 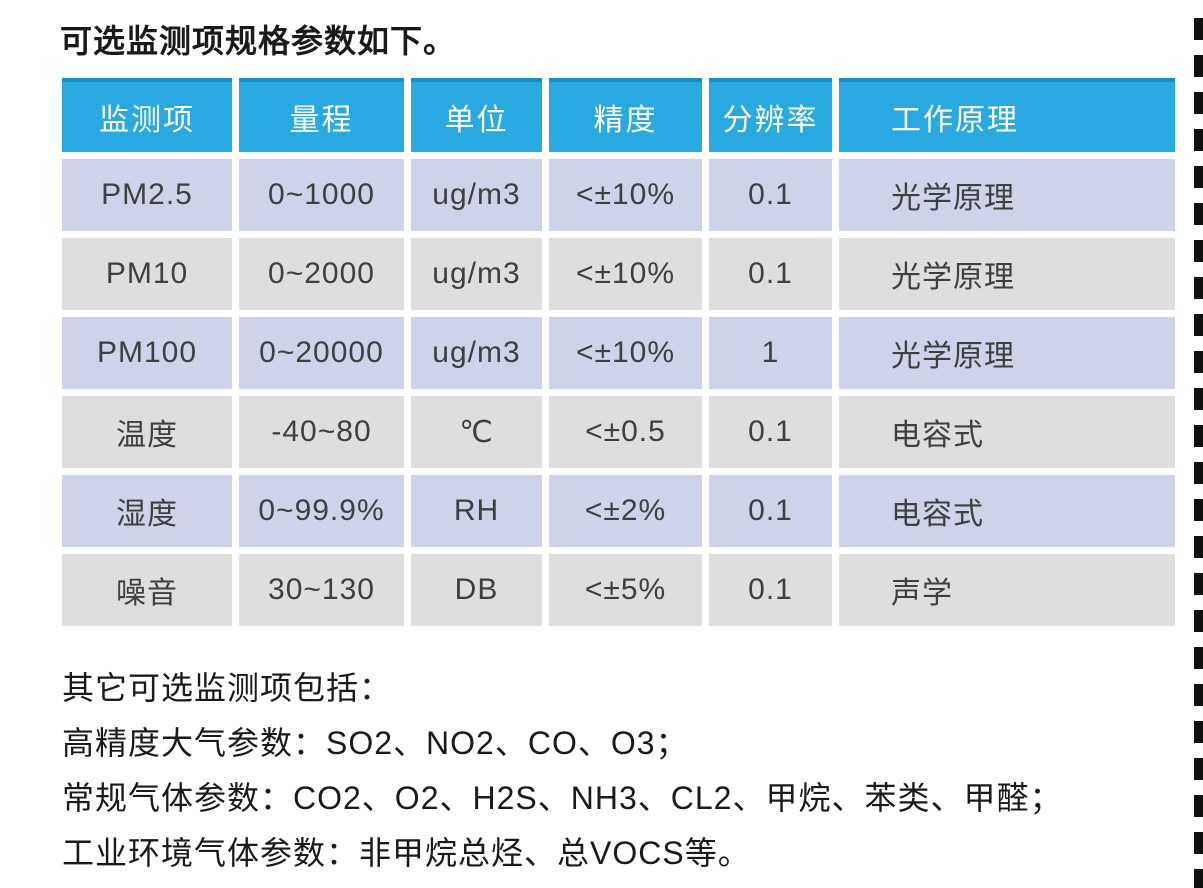 I want to click on table-row: 噪音 30~130 DB <±5% 0.1 声学, so click(x=618, y=590).